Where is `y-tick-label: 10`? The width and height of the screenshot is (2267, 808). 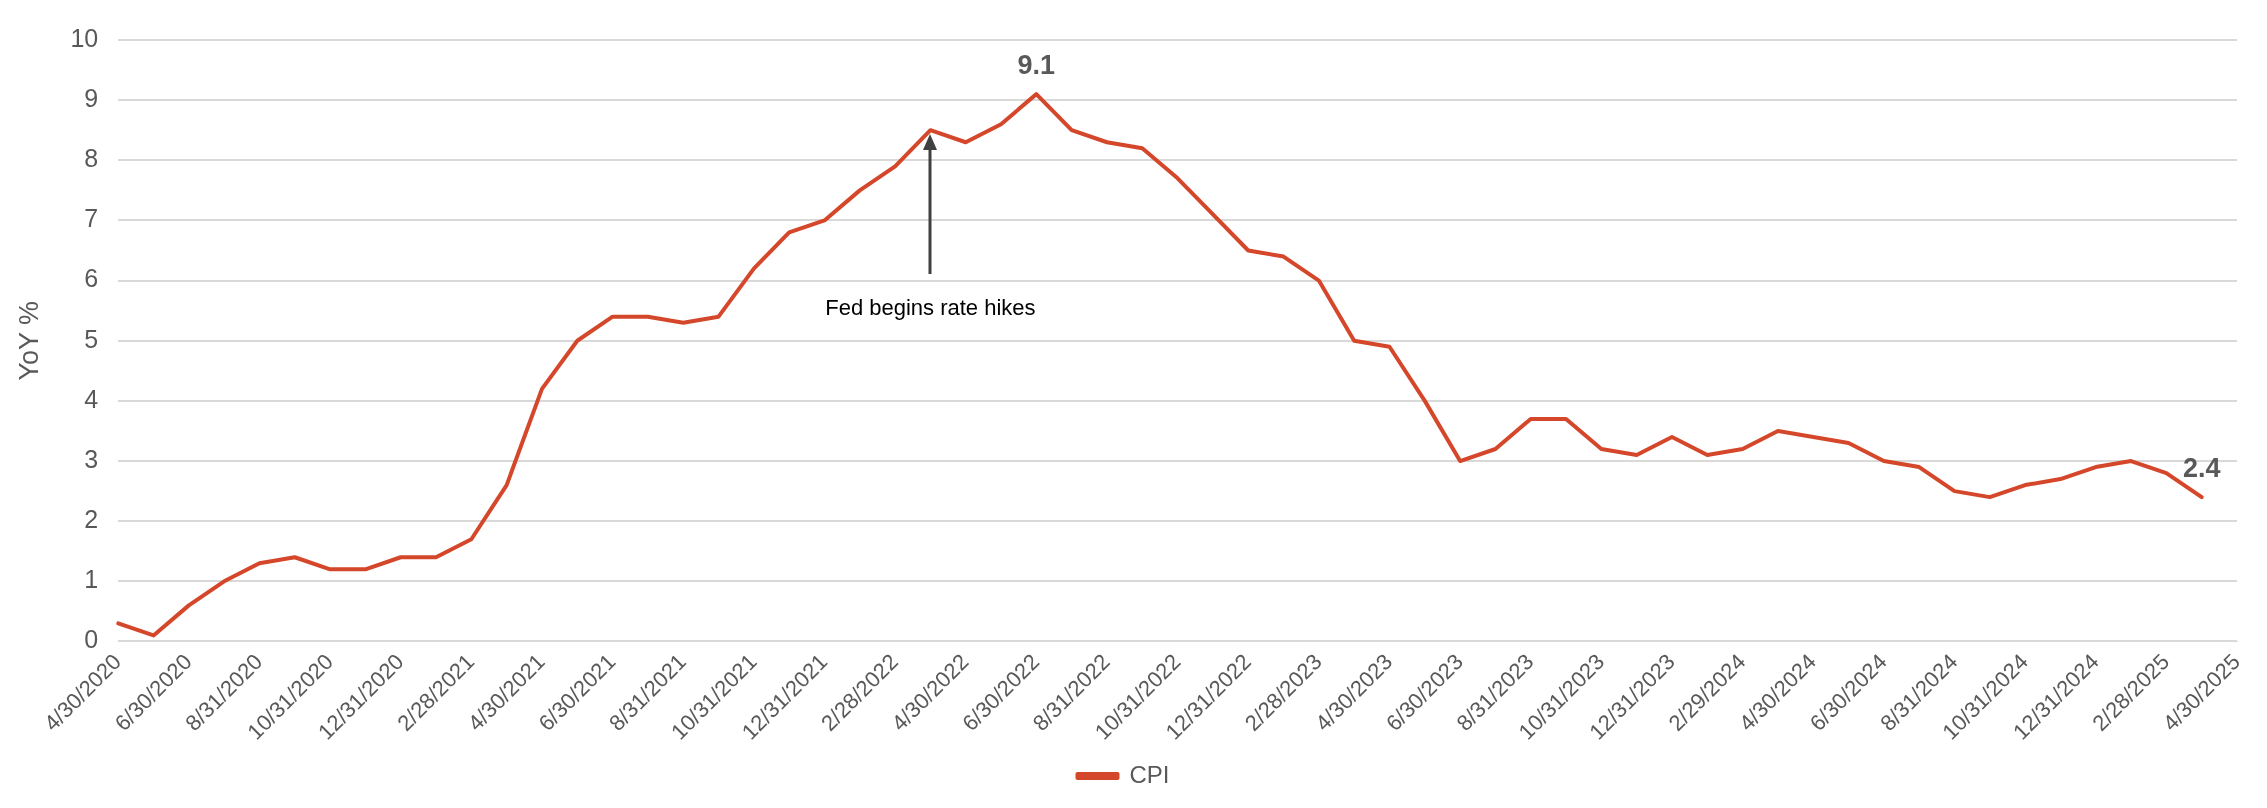
y-tick-label: 10 is located at coordinates (84, 37).